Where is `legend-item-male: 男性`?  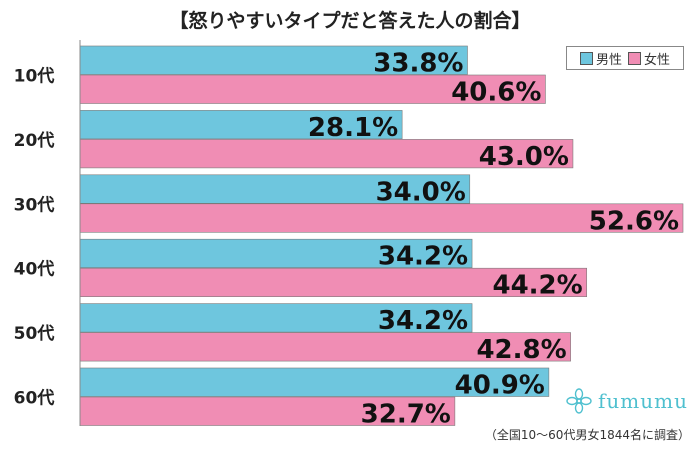 legend-item-male: 男性 is located at coordinates (600, 58).